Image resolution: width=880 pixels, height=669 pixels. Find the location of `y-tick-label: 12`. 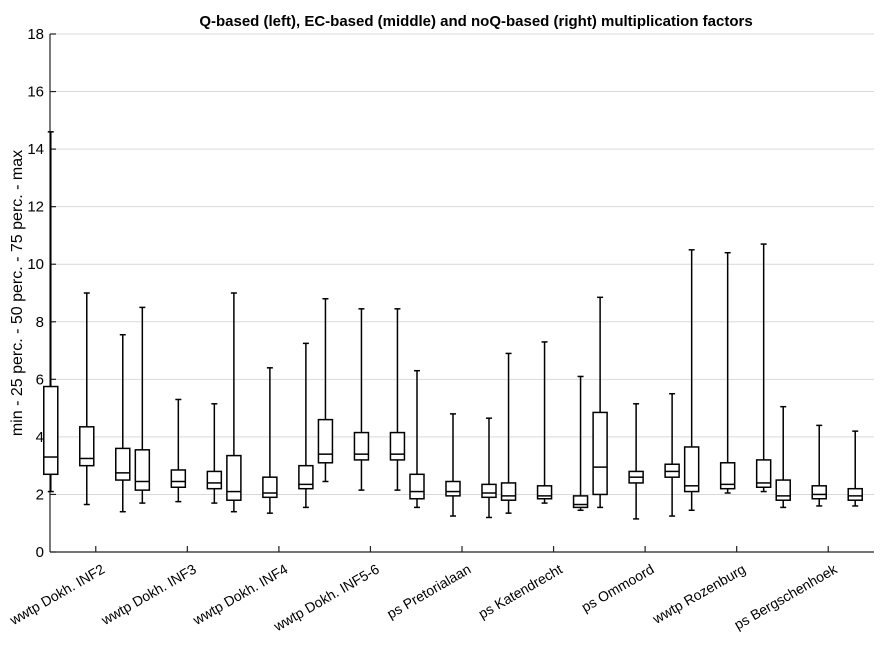

y-tick-label: 12 is located at coordinates (35, 207).